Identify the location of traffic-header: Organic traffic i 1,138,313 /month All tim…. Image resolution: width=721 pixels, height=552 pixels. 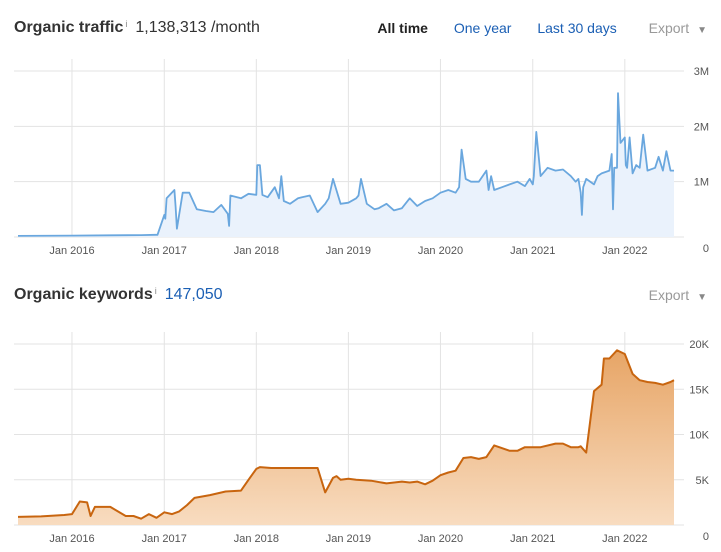
(360, 31).